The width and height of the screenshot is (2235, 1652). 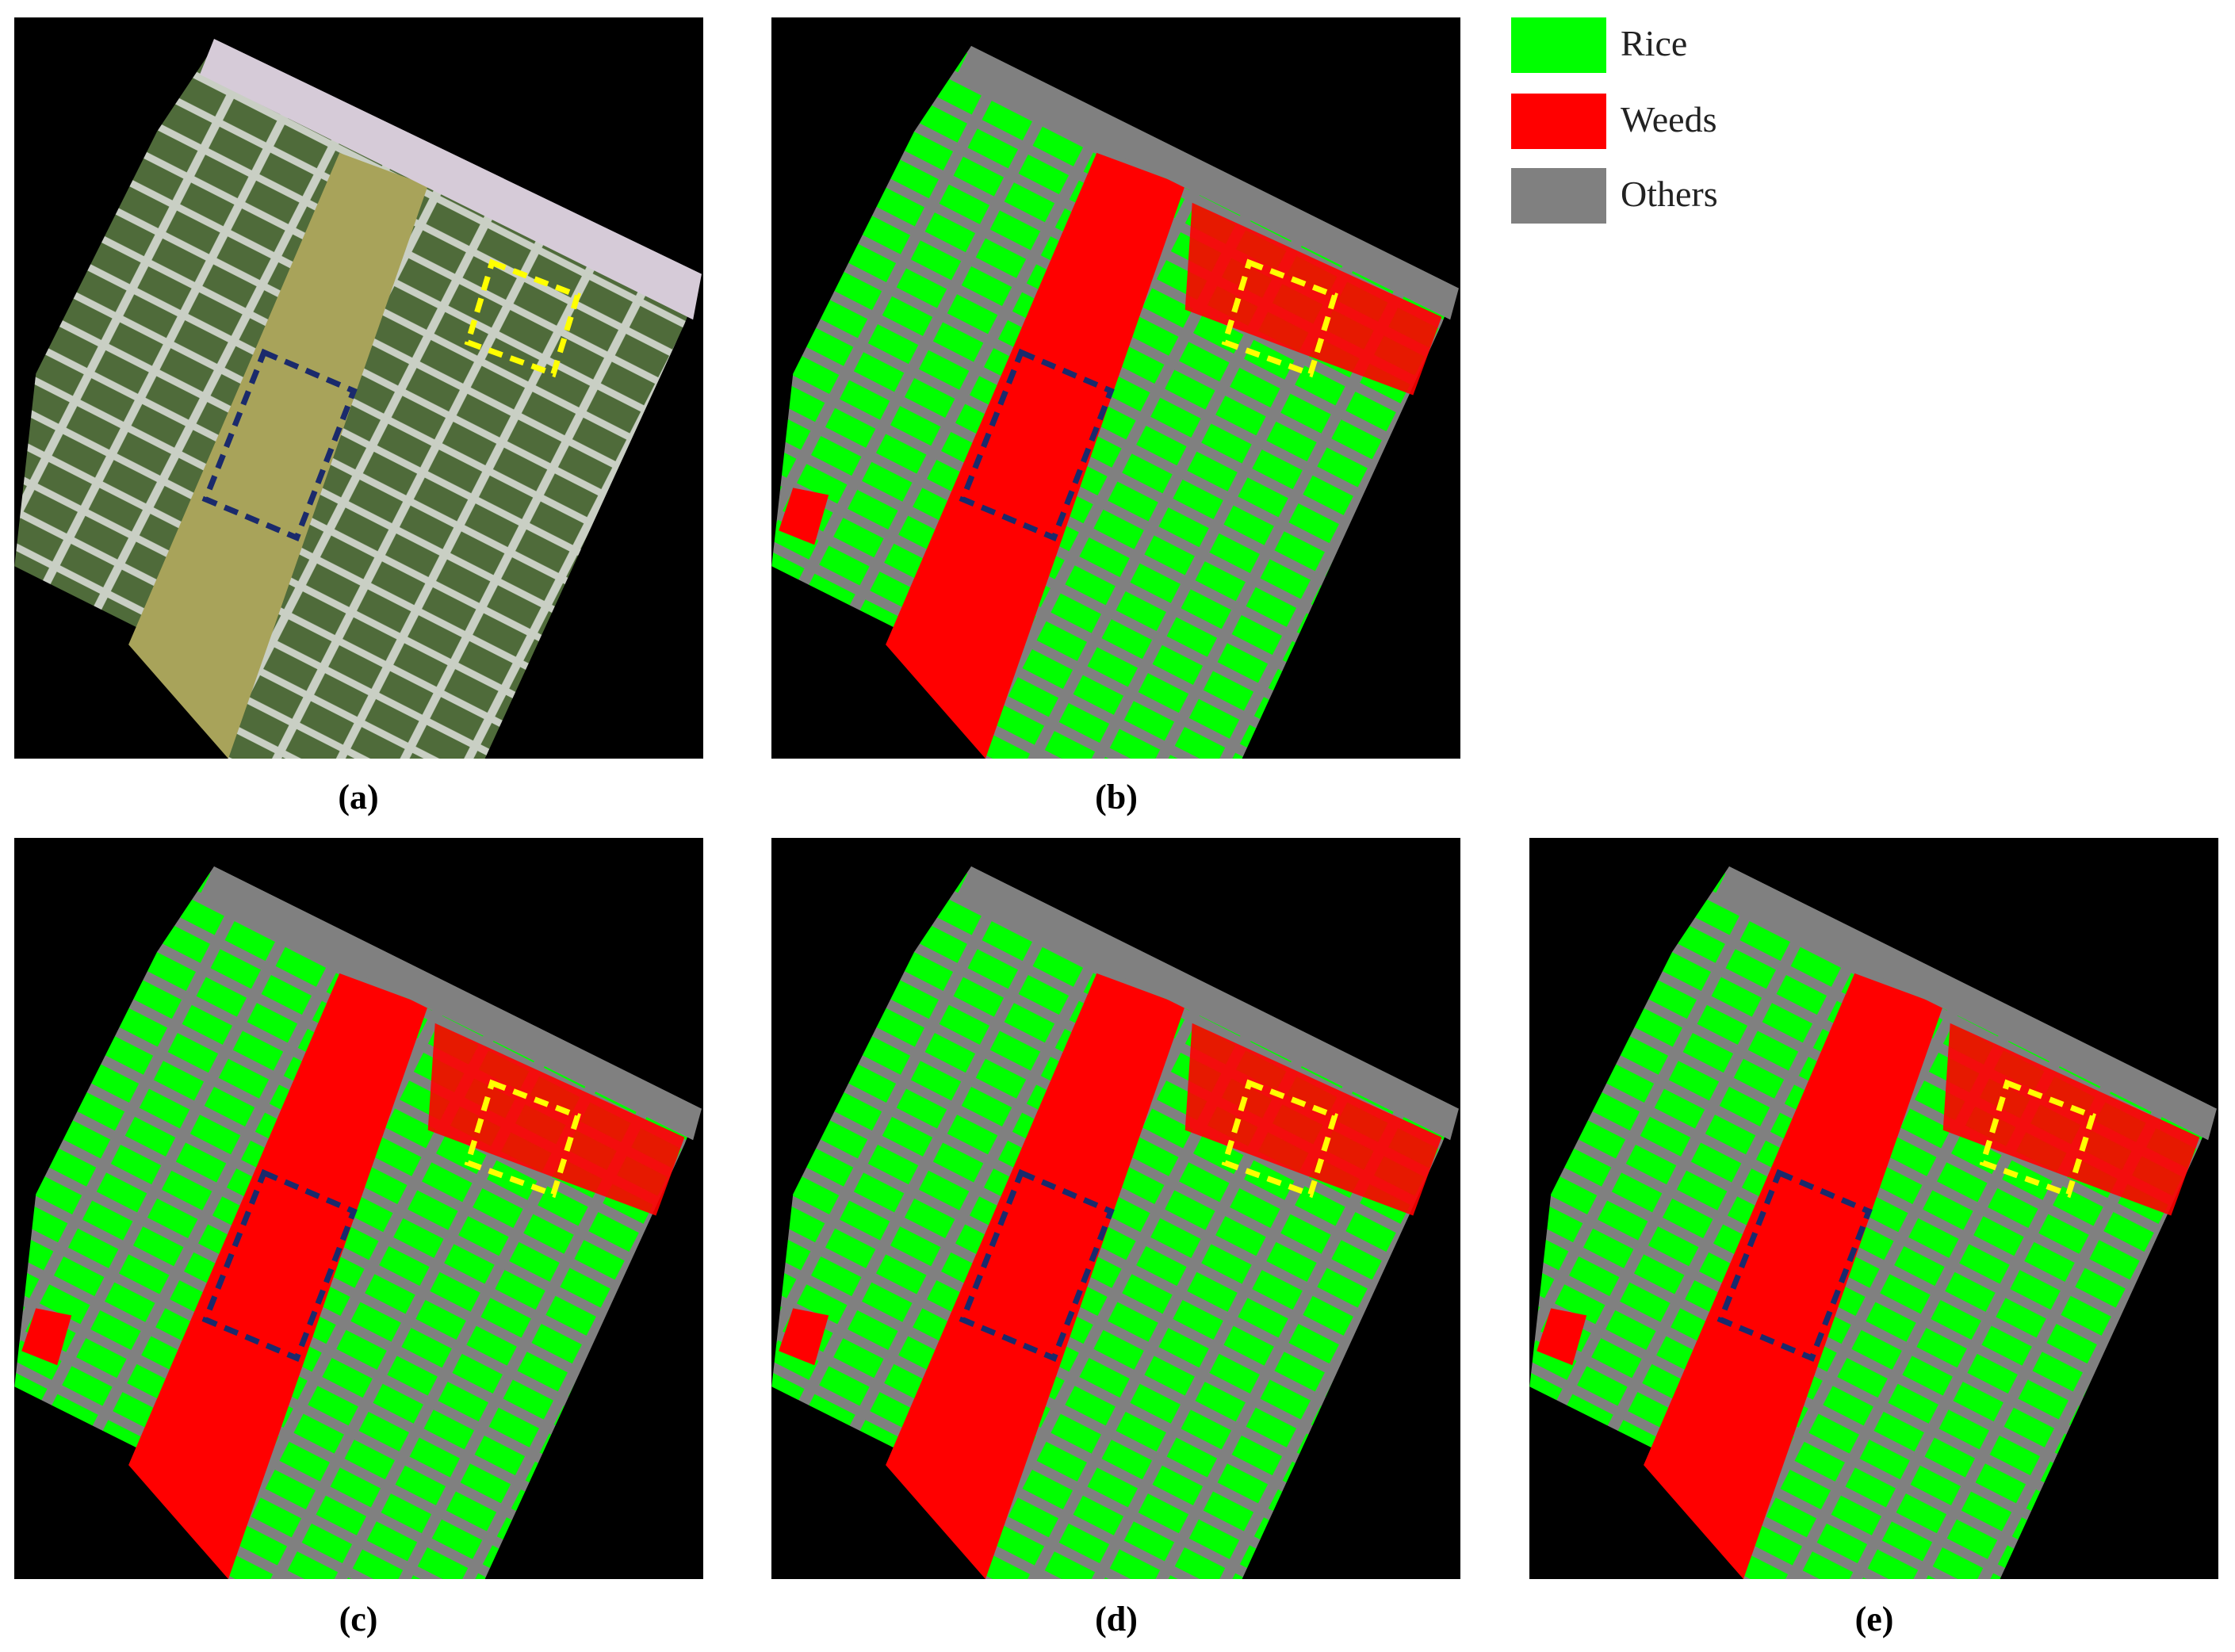 I want to click on legend-label: Rice, so click(x=1654, y=43).